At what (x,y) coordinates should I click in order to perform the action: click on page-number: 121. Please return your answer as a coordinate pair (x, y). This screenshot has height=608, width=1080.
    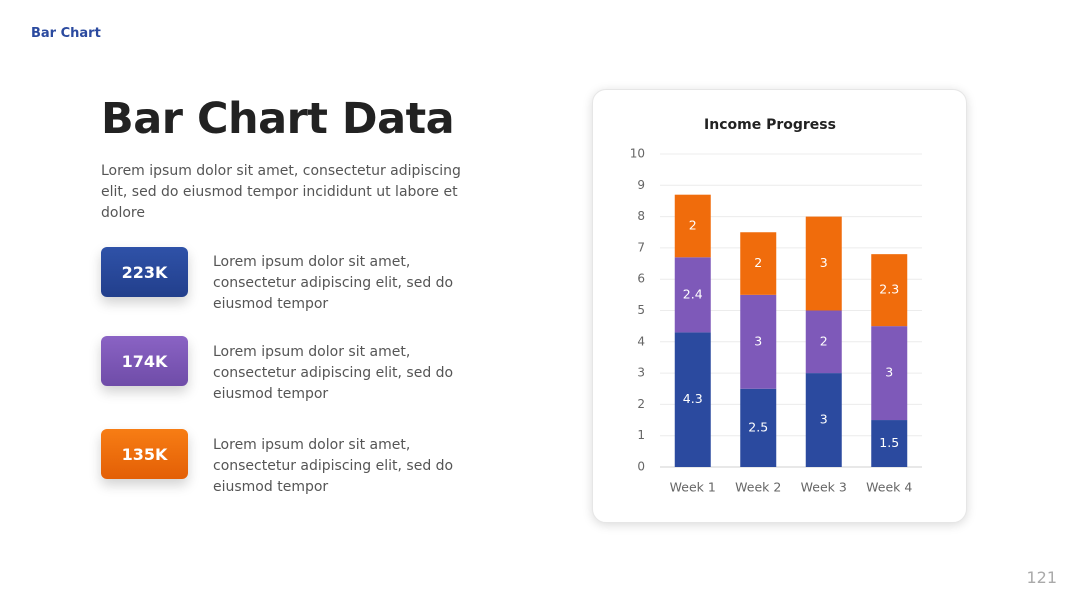
    Looking at the image, I should click on (1041, 577).